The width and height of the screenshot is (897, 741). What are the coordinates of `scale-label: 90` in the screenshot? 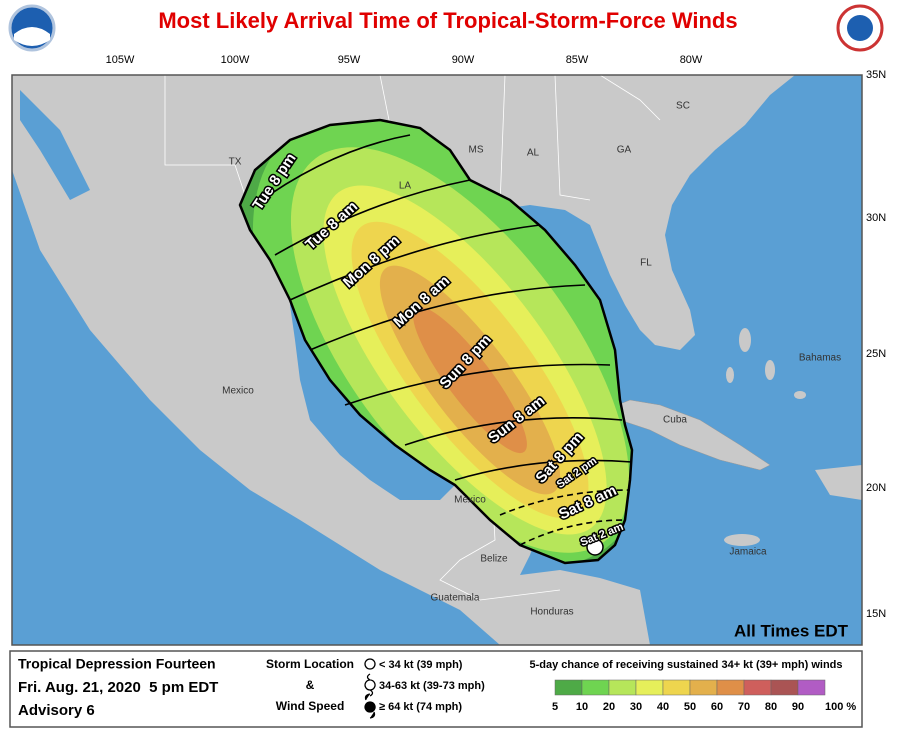 It's located at (798, 707).